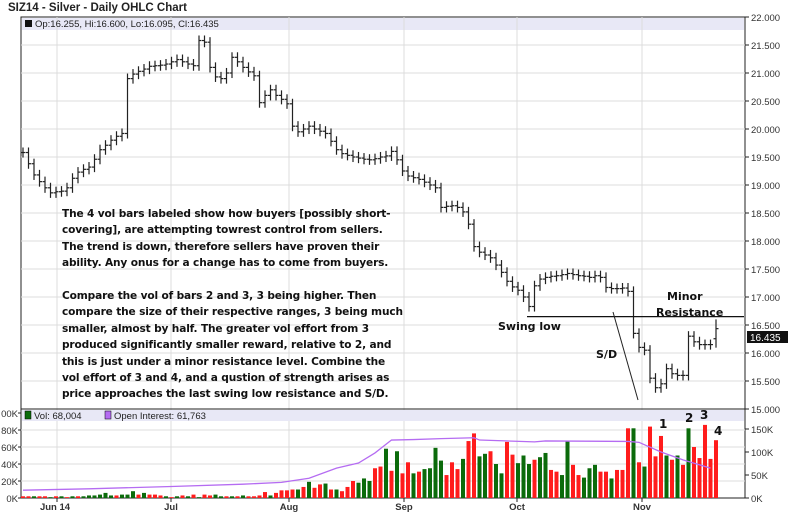 The image size is (800, 514). What do you see at coordinates (10, 482) in the screenshot?
I see `volume-tick-label: 20K` at bounding box center [10, 482].